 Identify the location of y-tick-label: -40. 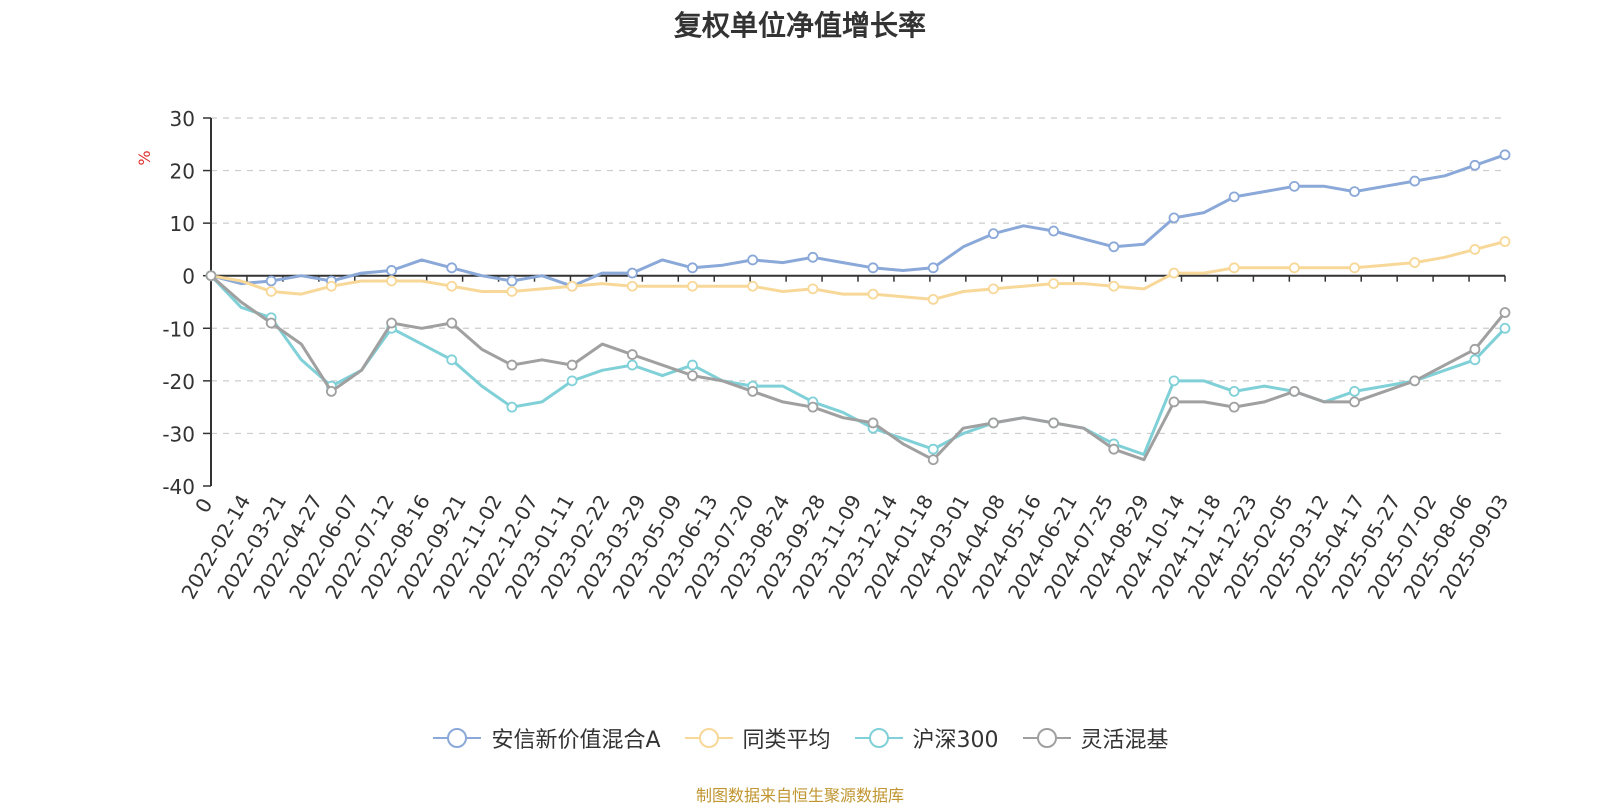
(178, 487).